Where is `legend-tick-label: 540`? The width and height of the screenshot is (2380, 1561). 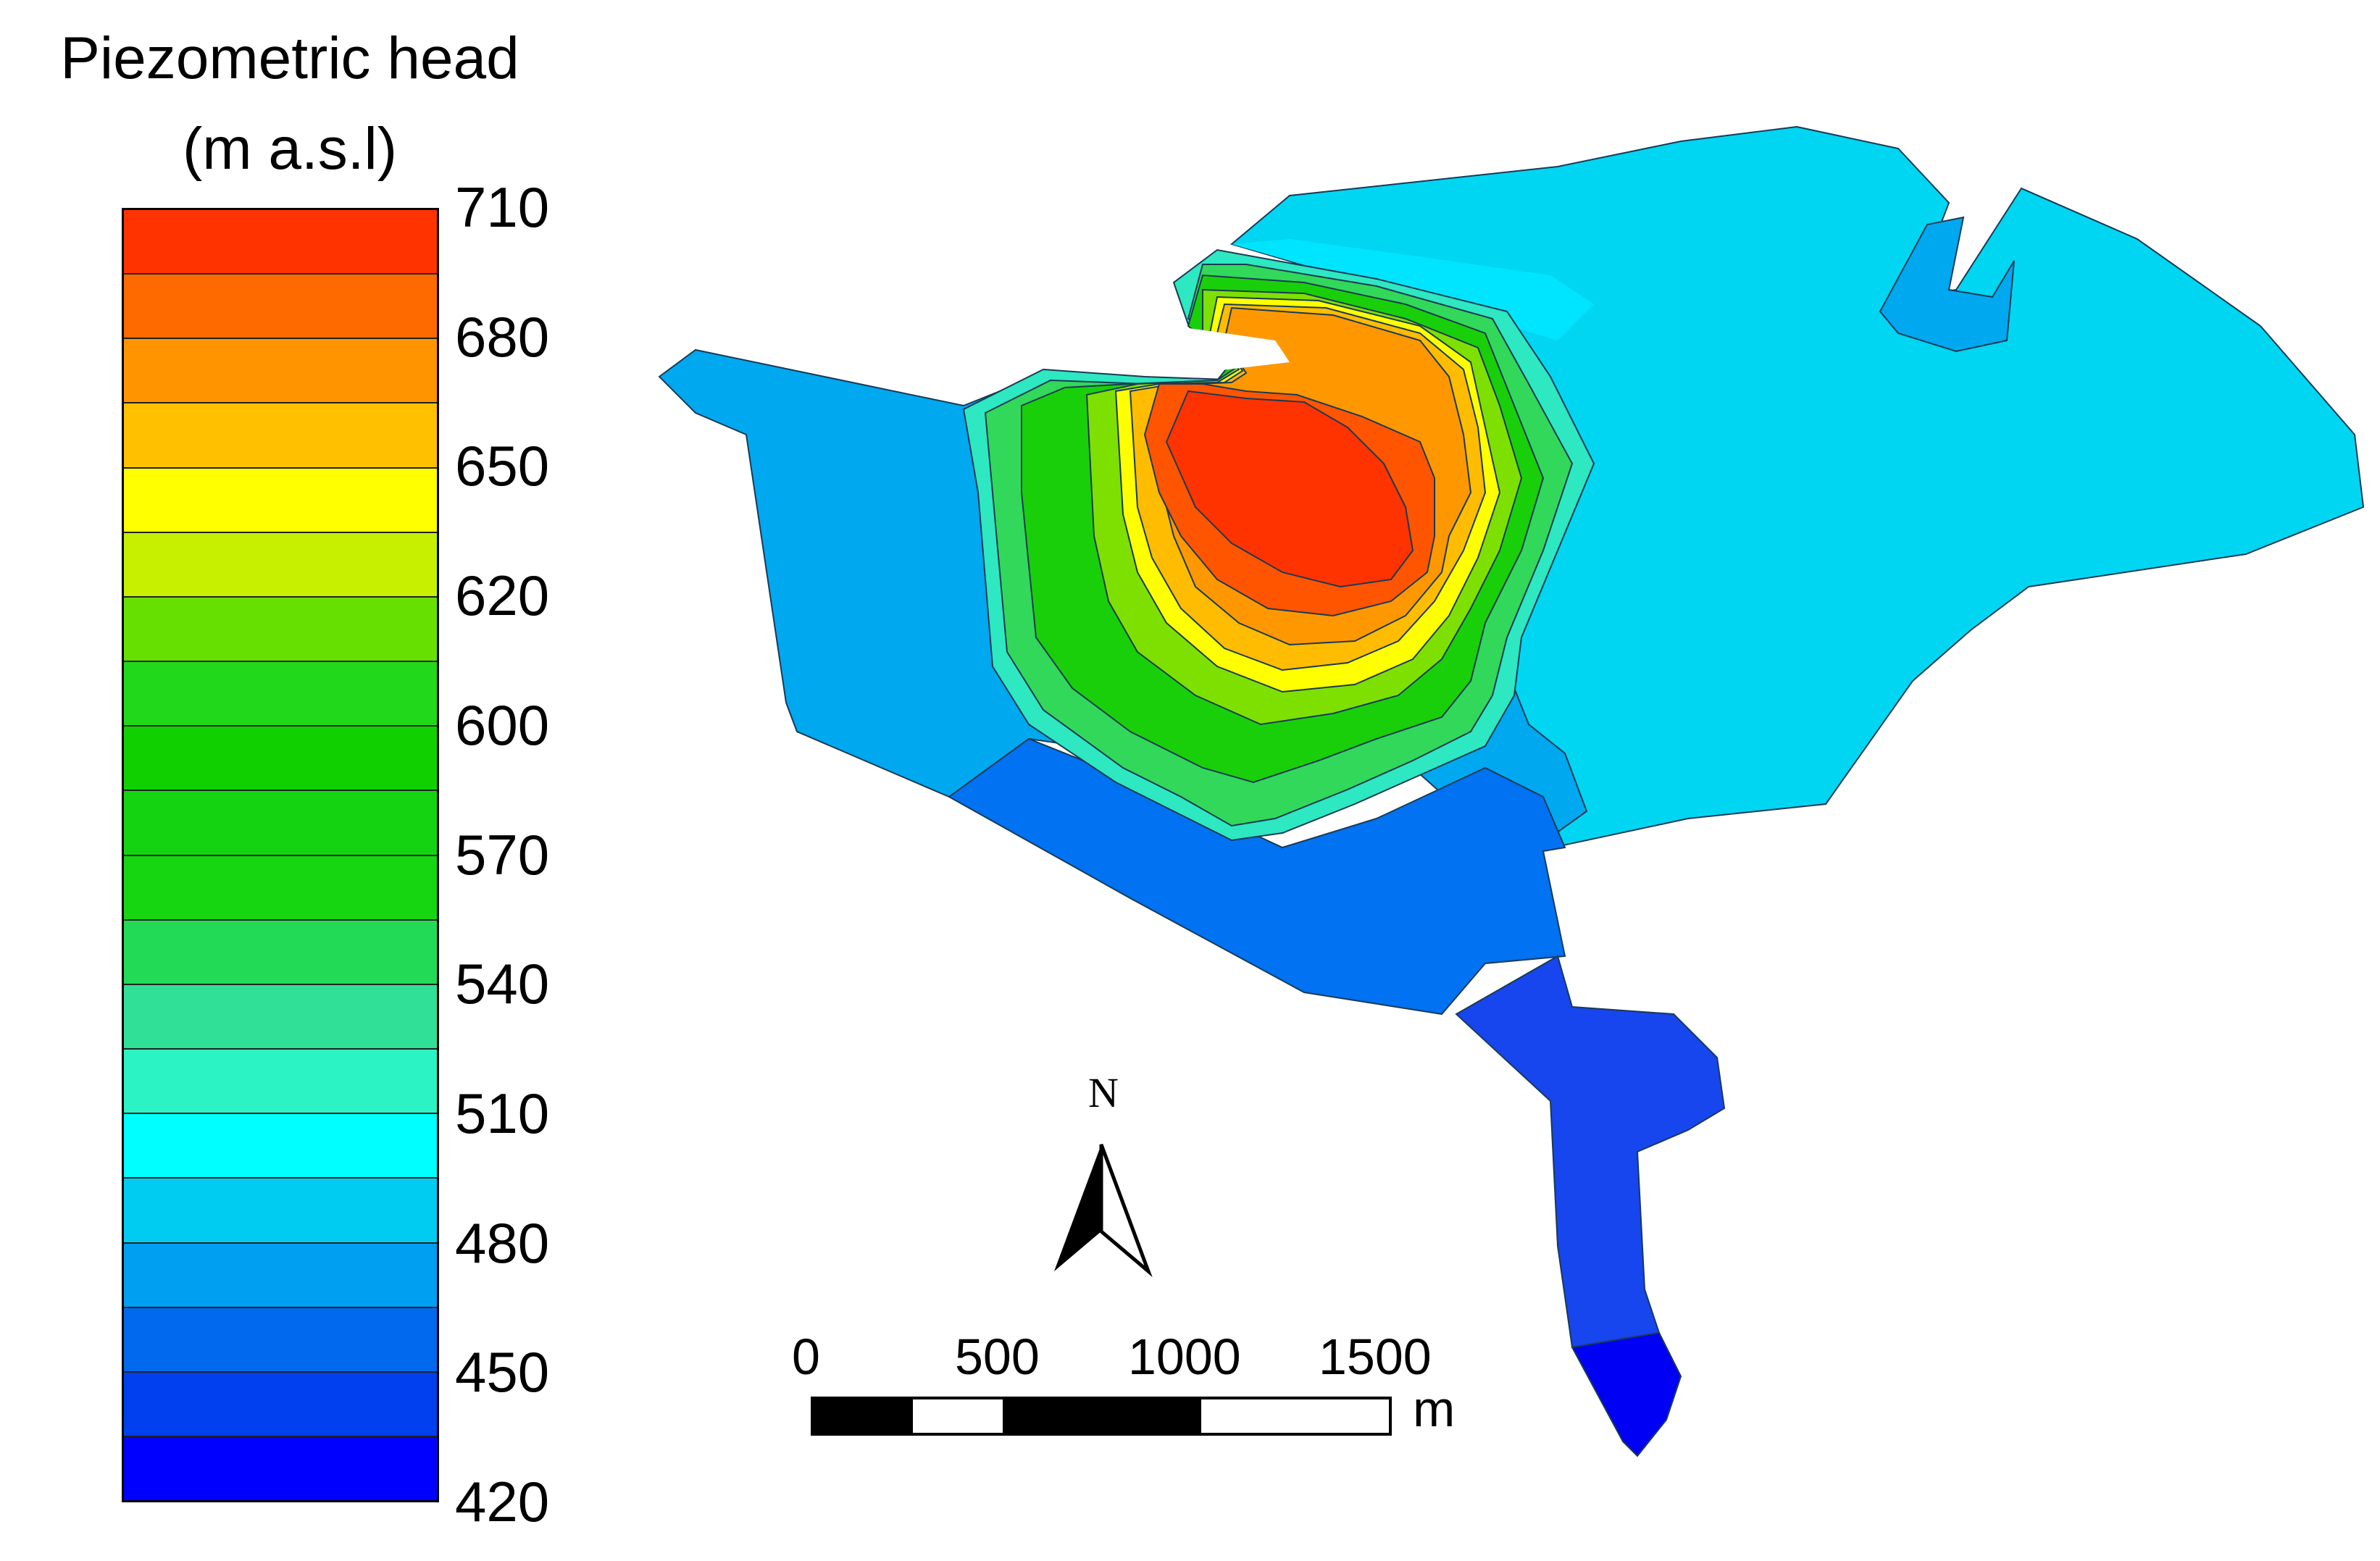 legend-tick-label: 540 is located at coordinates (502, 984).